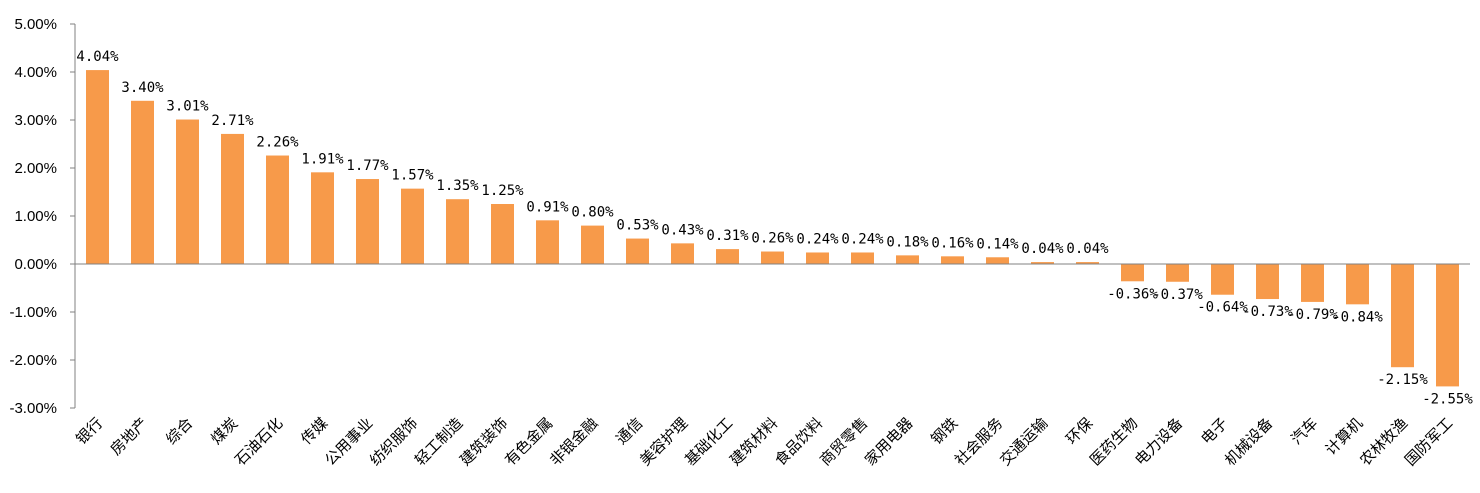 The image size is (1480, 493). What do you see at coordinates (33, 360) in the screenshot?
I see `y-tick-label: -2.00%` at bounding box center [33, 360].